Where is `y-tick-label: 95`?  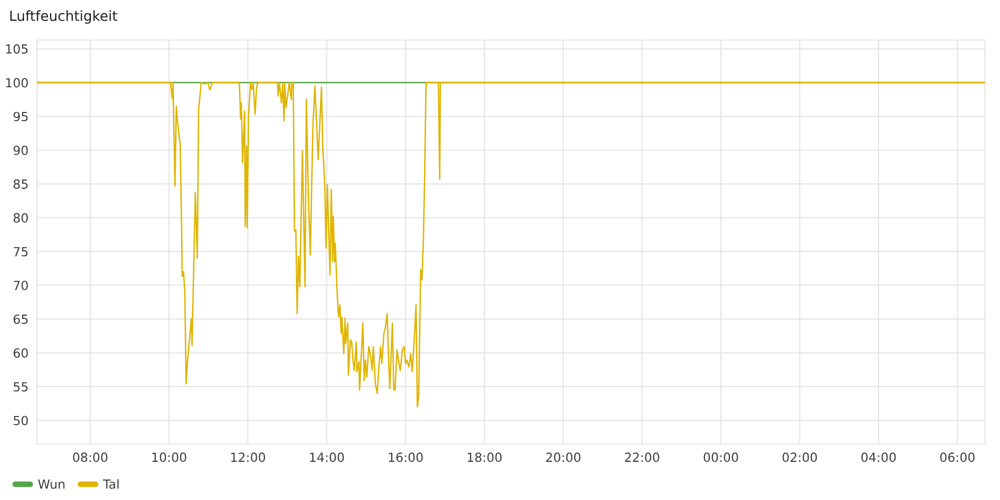
y-tick-label: 95 is located at coordinates (21, 117).